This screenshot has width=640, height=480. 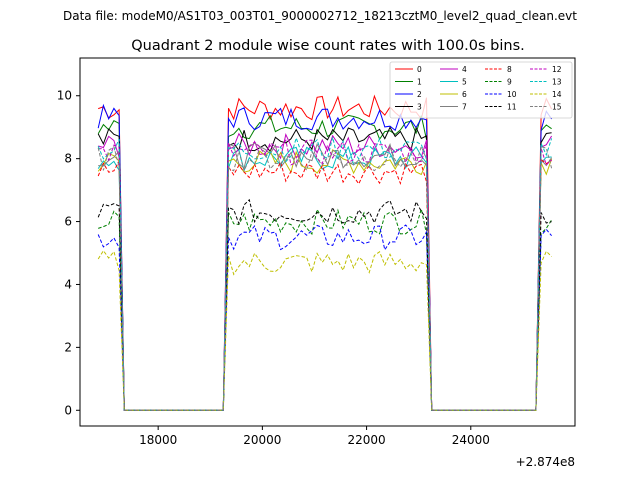 I want to click on legend-label-11: 11, so click(x=512, y=107).